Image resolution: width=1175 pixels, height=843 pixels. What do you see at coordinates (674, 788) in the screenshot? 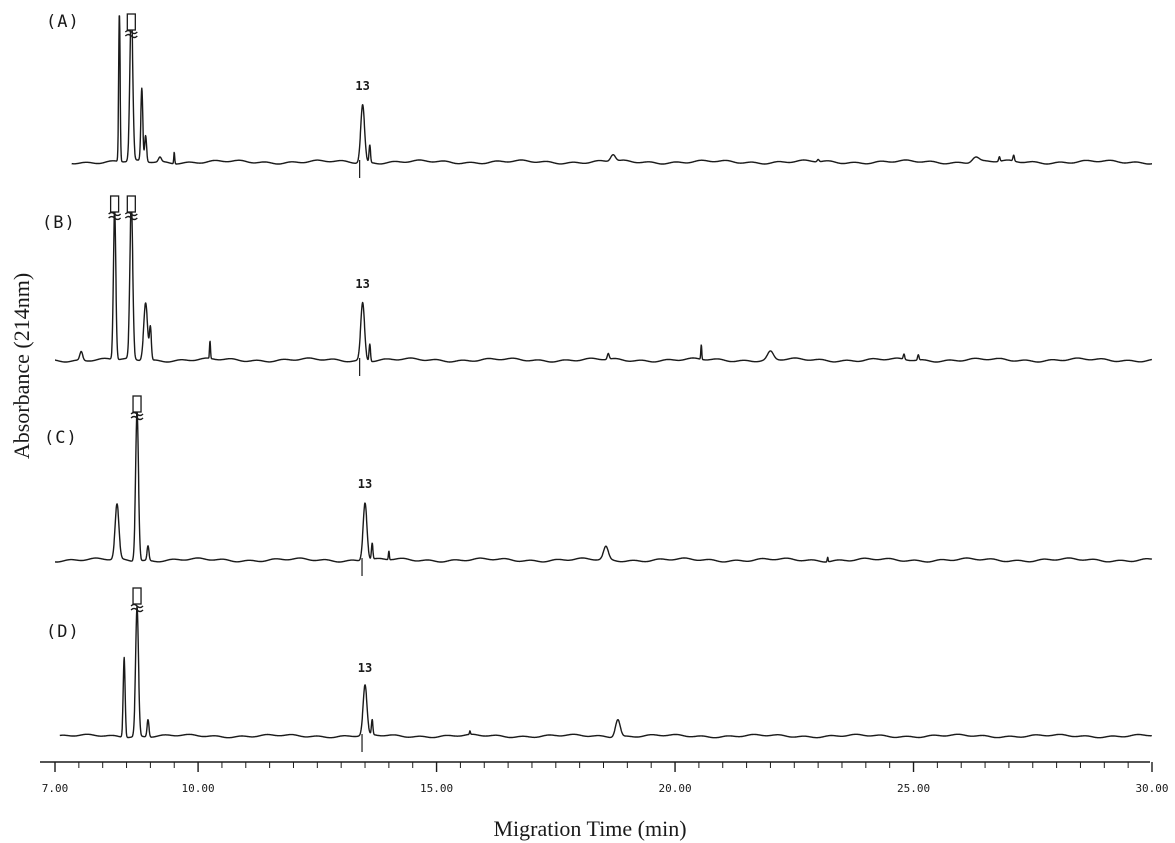
I see `x-tick-label: 20.00` at bounding box center [674, 788].